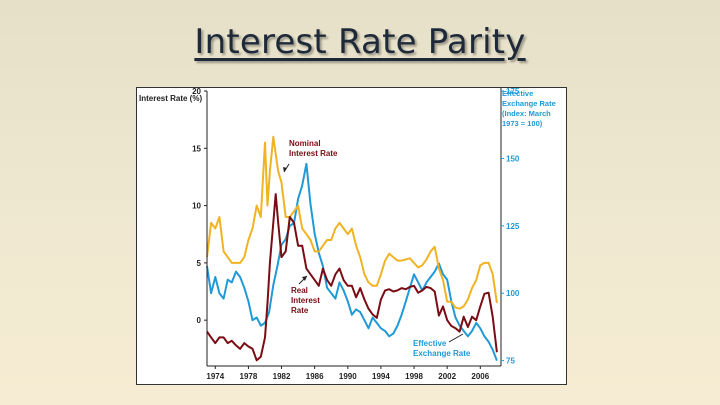 Image resolution: width=720 pixels, height=405 pixels. Describe the element at coordinates (215, 376) in the screenshot. I see `x-tick-label: 1974` at that location.